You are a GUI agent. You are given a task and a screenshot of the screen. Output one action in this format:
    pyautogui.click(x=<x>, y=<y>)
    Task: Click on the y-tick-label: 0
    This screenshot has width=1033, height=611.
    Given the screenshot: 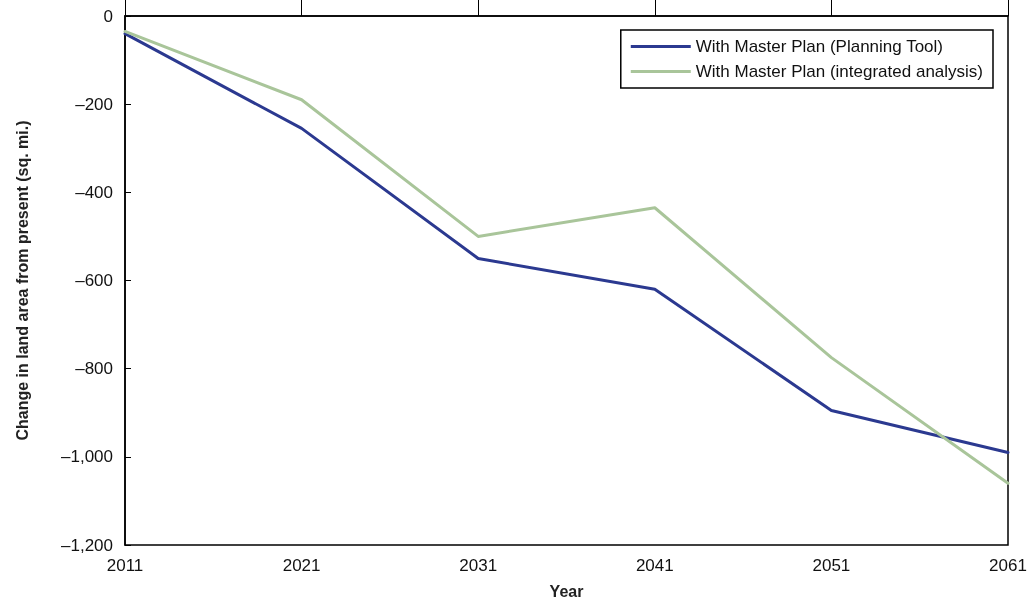 What is the action you would take?
    pyautogui.click(x=108, y=16)
    